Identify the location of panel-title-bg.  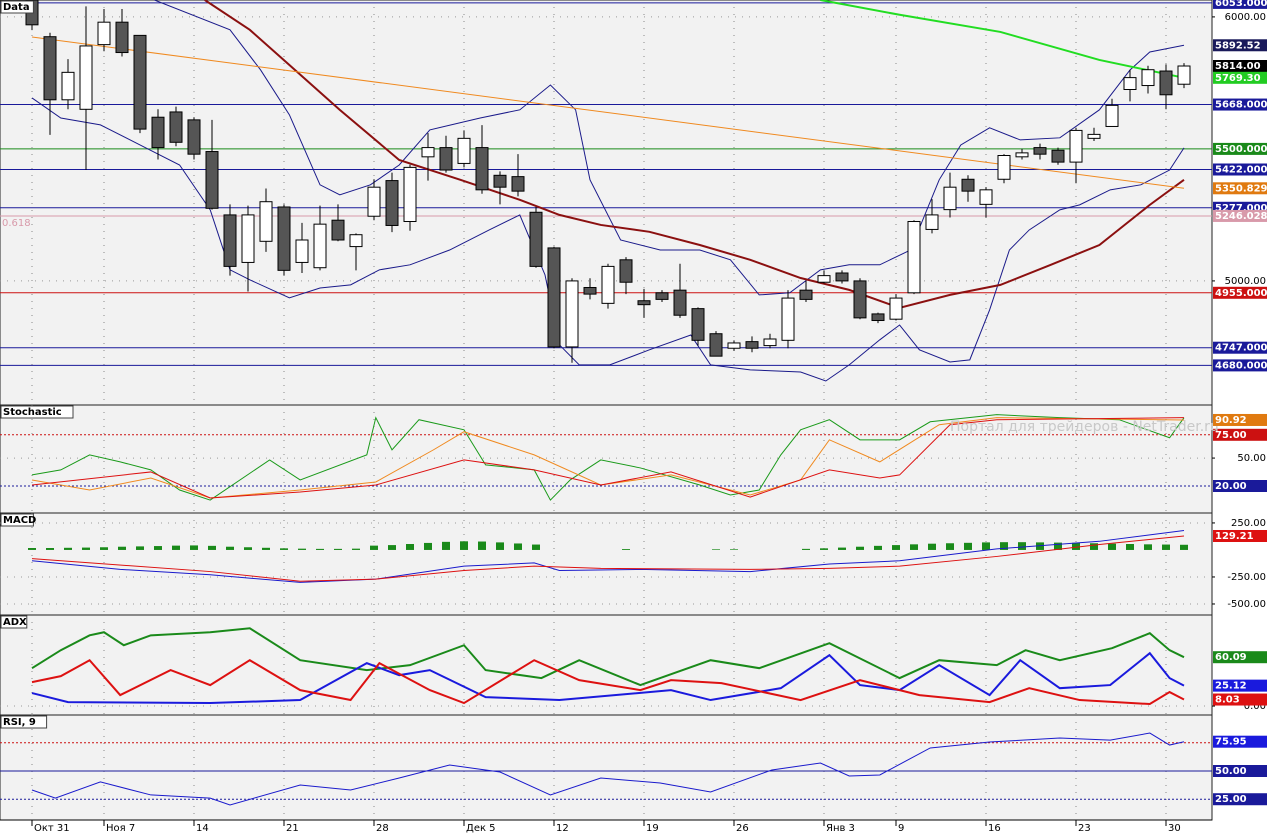
(14, 622).